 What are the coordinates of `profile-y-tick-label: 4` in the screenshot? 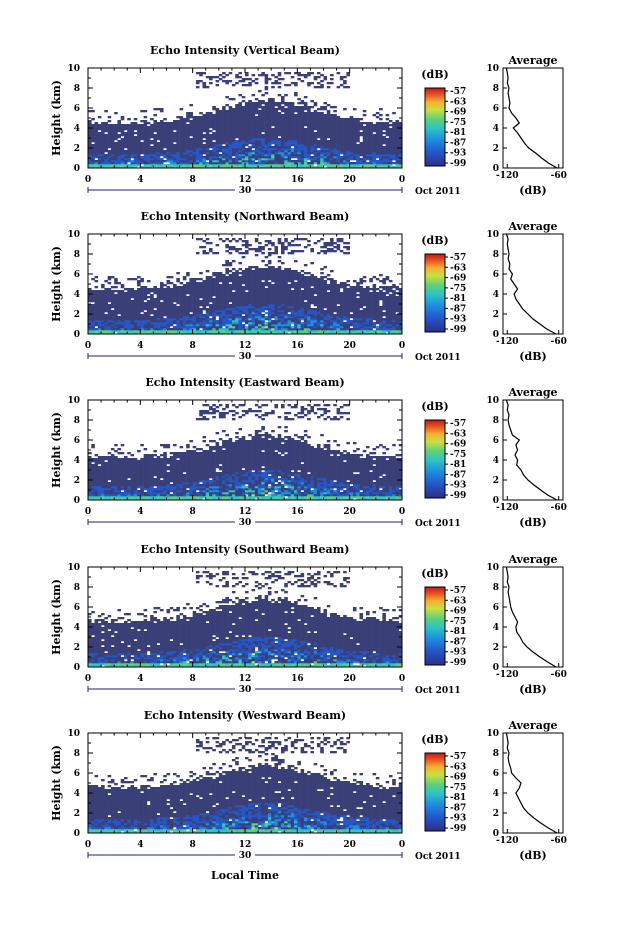 It's located at (496, 295).